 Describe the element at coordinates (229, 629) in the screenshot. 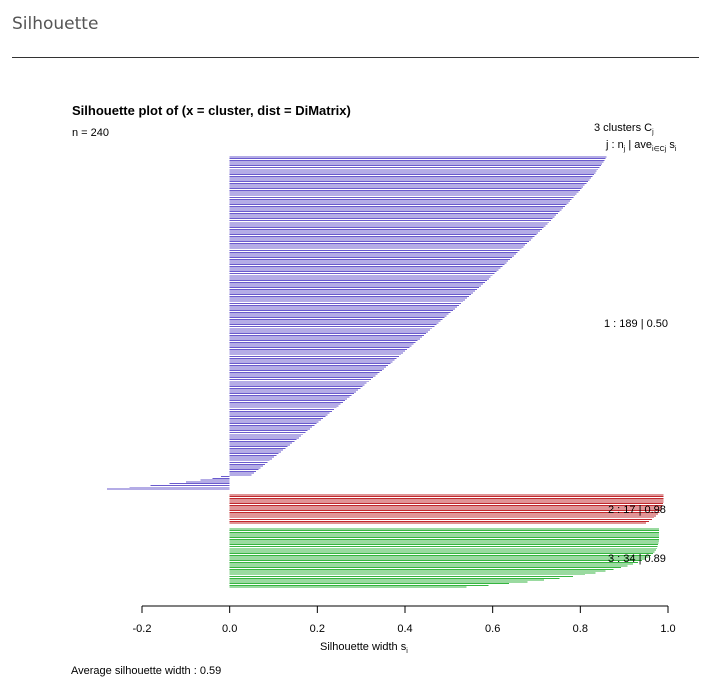

I see `x-tick-label: 0.0` at that location.